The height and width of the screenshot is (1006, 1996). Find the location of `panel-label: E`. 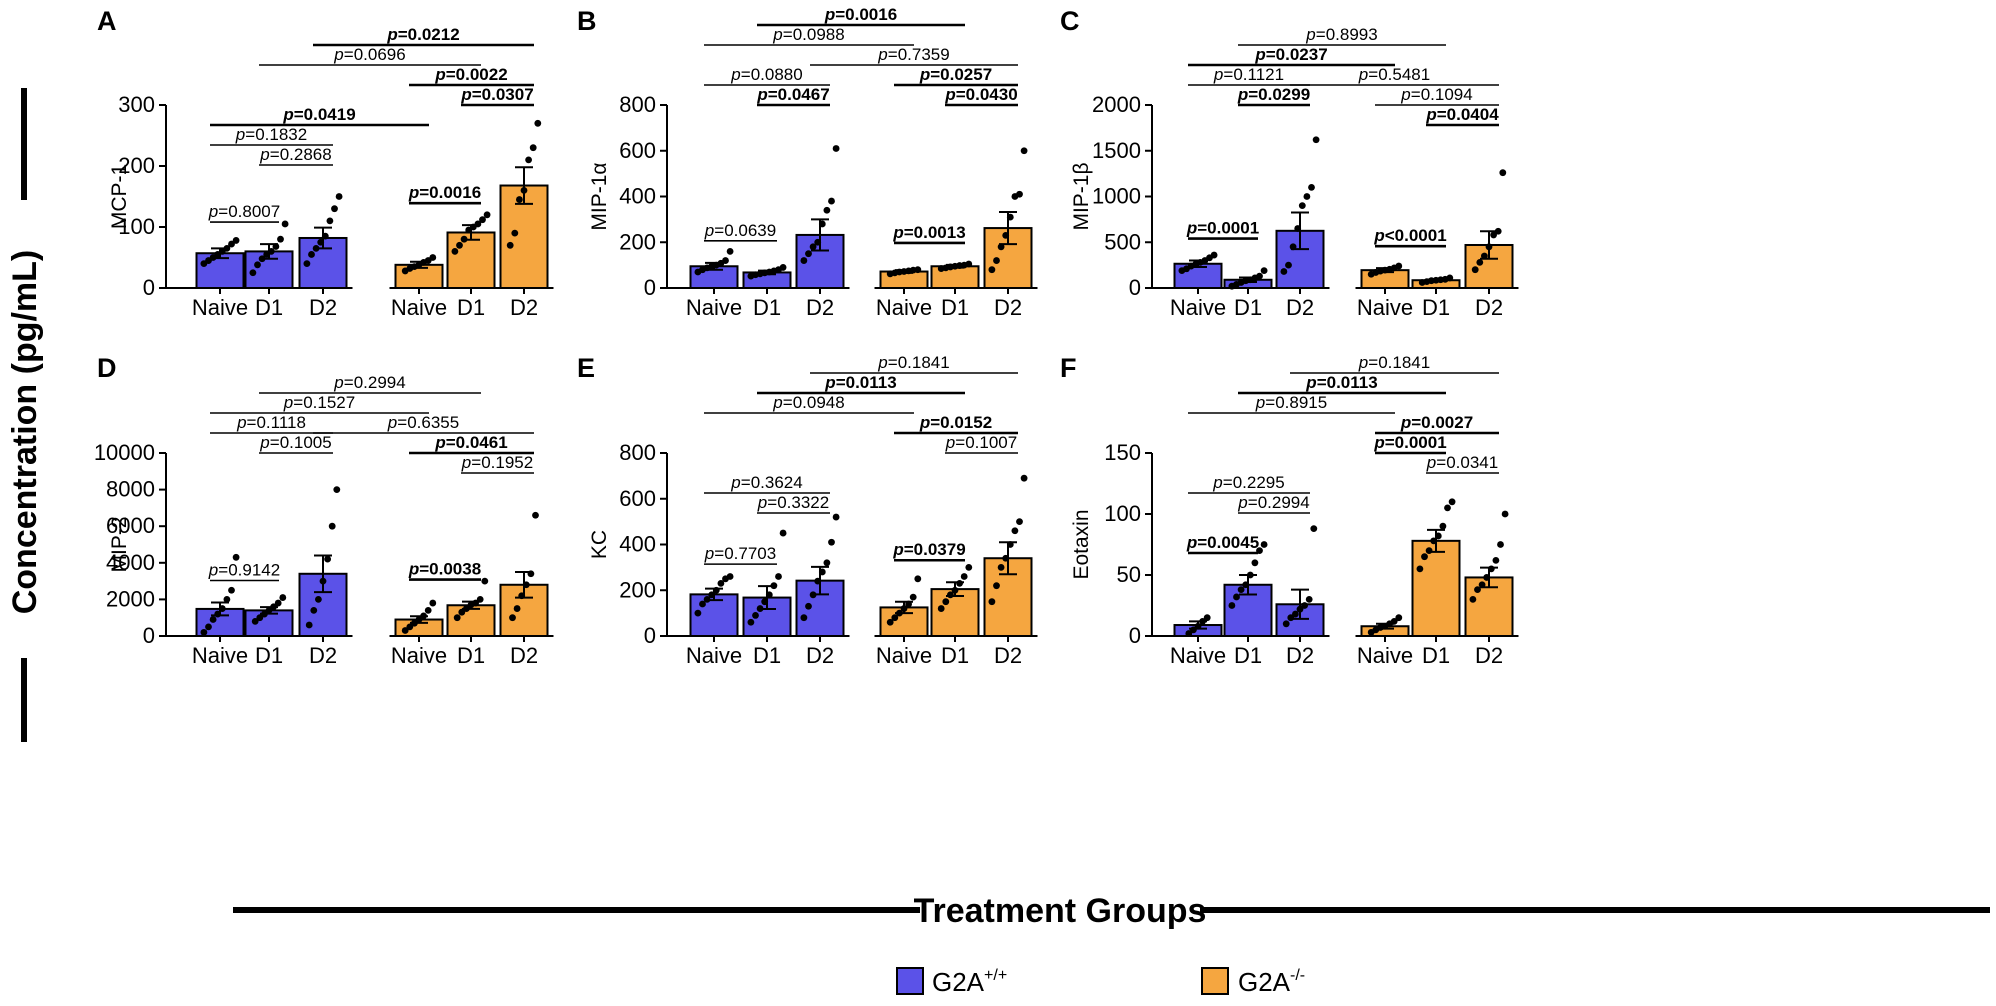

panel-label: E is located at coordinates (586, 368).